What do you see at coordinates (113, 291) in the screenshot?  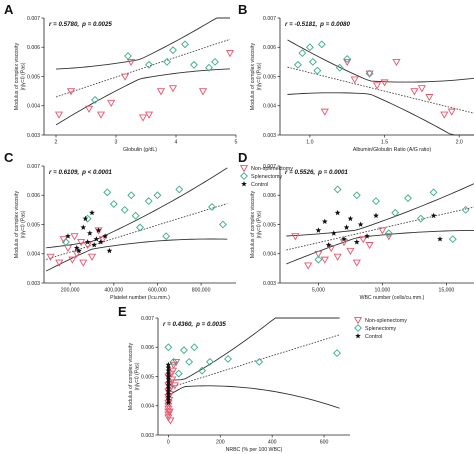 I see `x-tick-label: 400,000` at bounding box center [113, 291].